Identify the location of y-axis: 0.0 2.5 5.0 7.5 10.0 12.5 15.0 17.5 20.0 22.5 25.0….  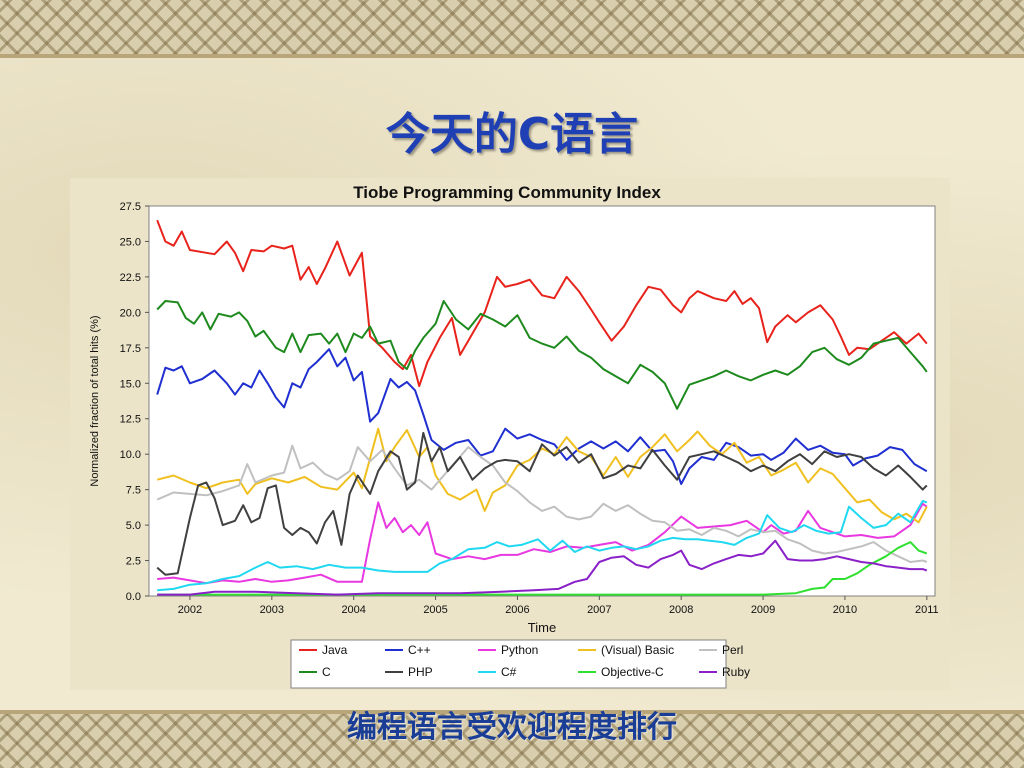
(134, 402).